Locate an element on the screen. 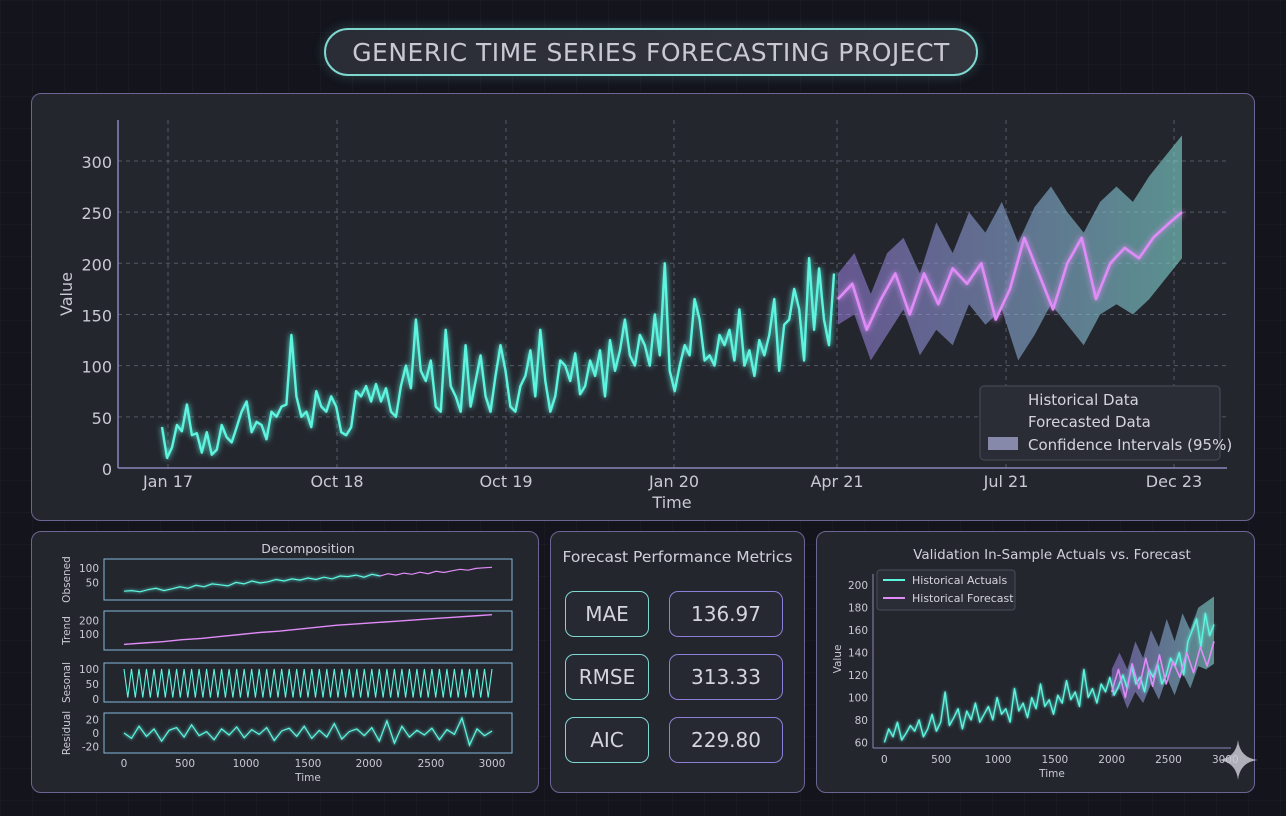 This screenshot has height=816, width=1286. observed-forecast-line is located at coordinates (436, 571).